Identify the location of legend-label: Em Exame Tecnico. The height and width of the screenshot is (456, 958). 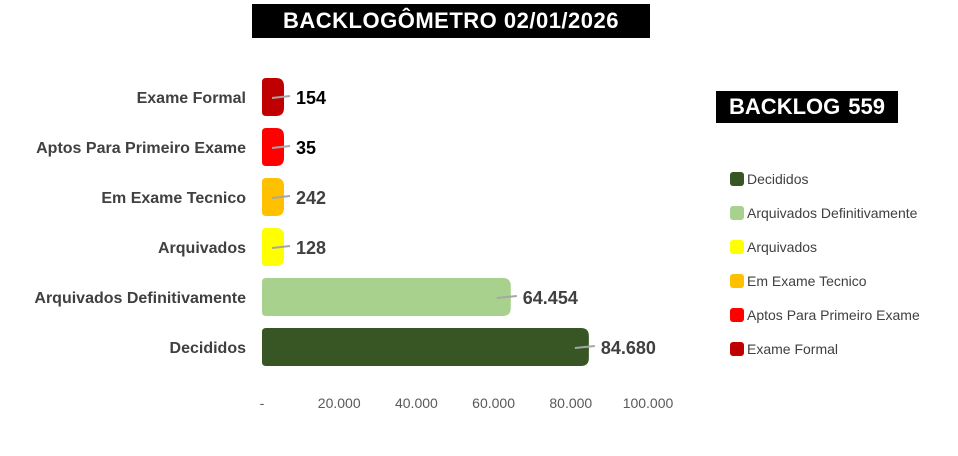
(807, 281).